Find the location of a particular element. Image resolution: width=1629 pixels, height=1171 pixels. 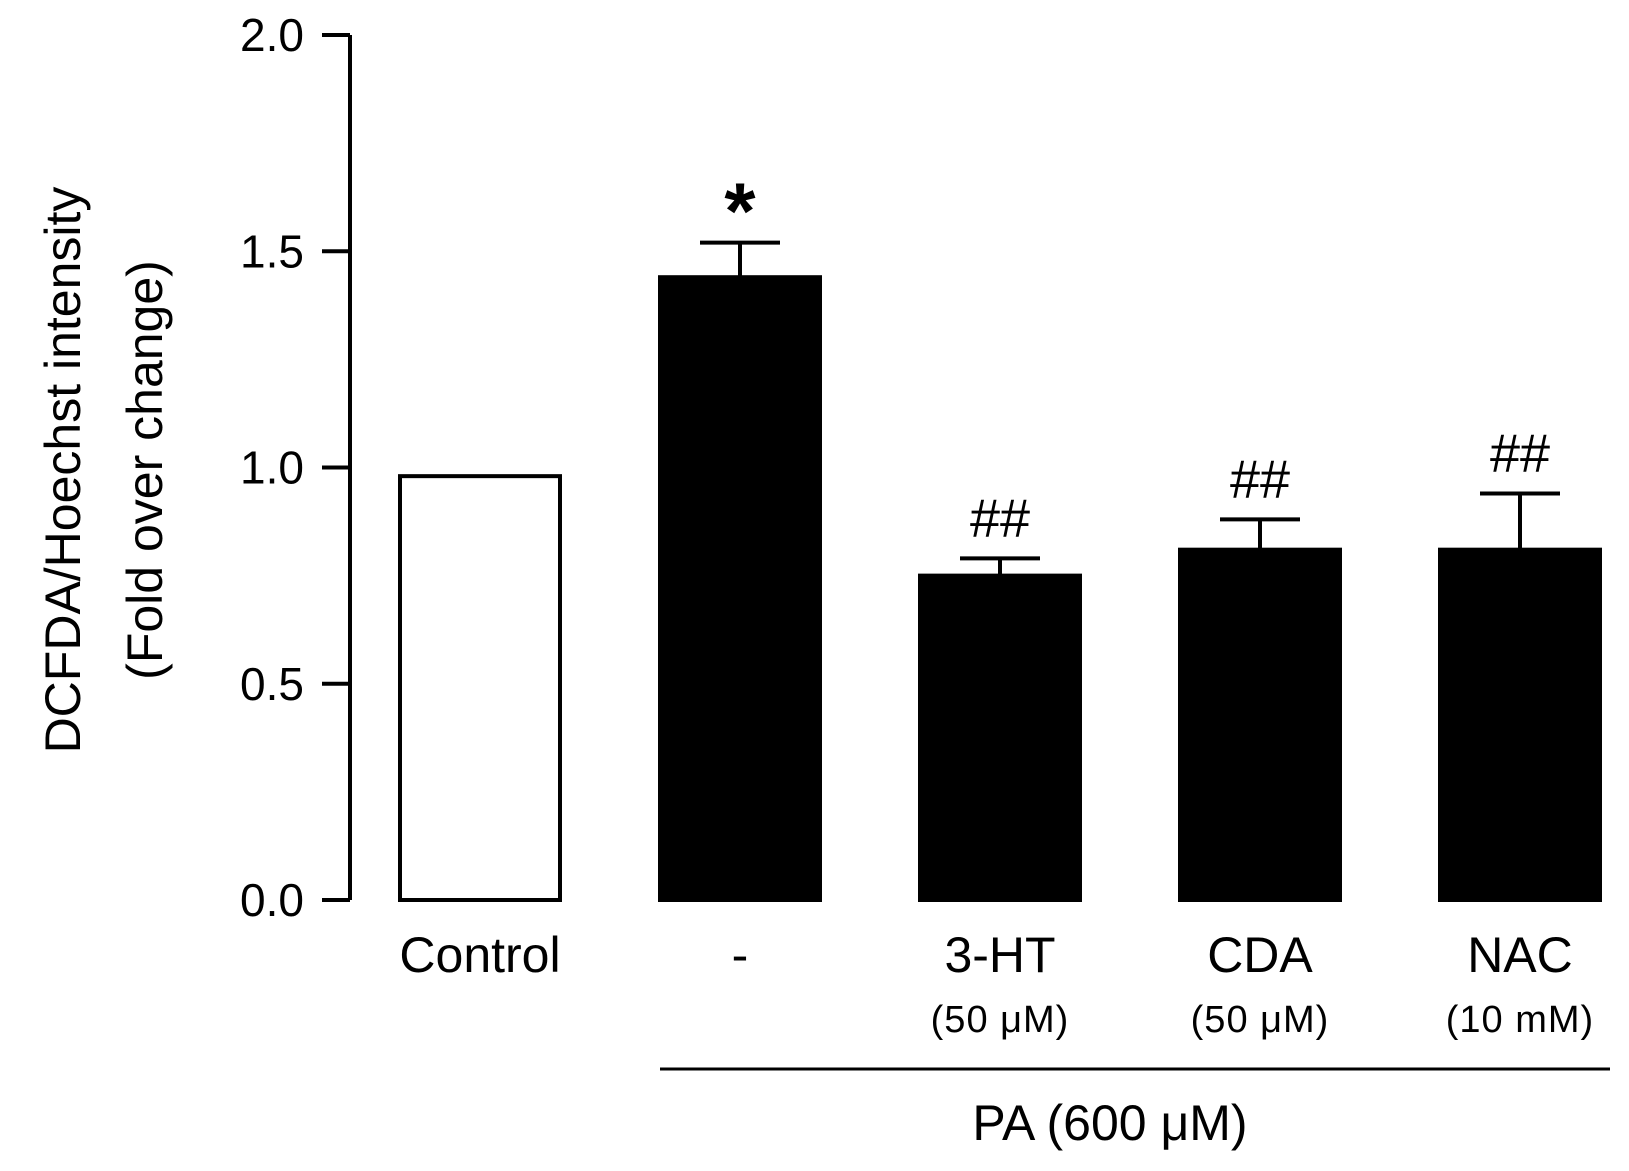

y-axis-ticks: 0.0 0.5 1.0 1.5 2.0 is located at coordinates (295, 467).